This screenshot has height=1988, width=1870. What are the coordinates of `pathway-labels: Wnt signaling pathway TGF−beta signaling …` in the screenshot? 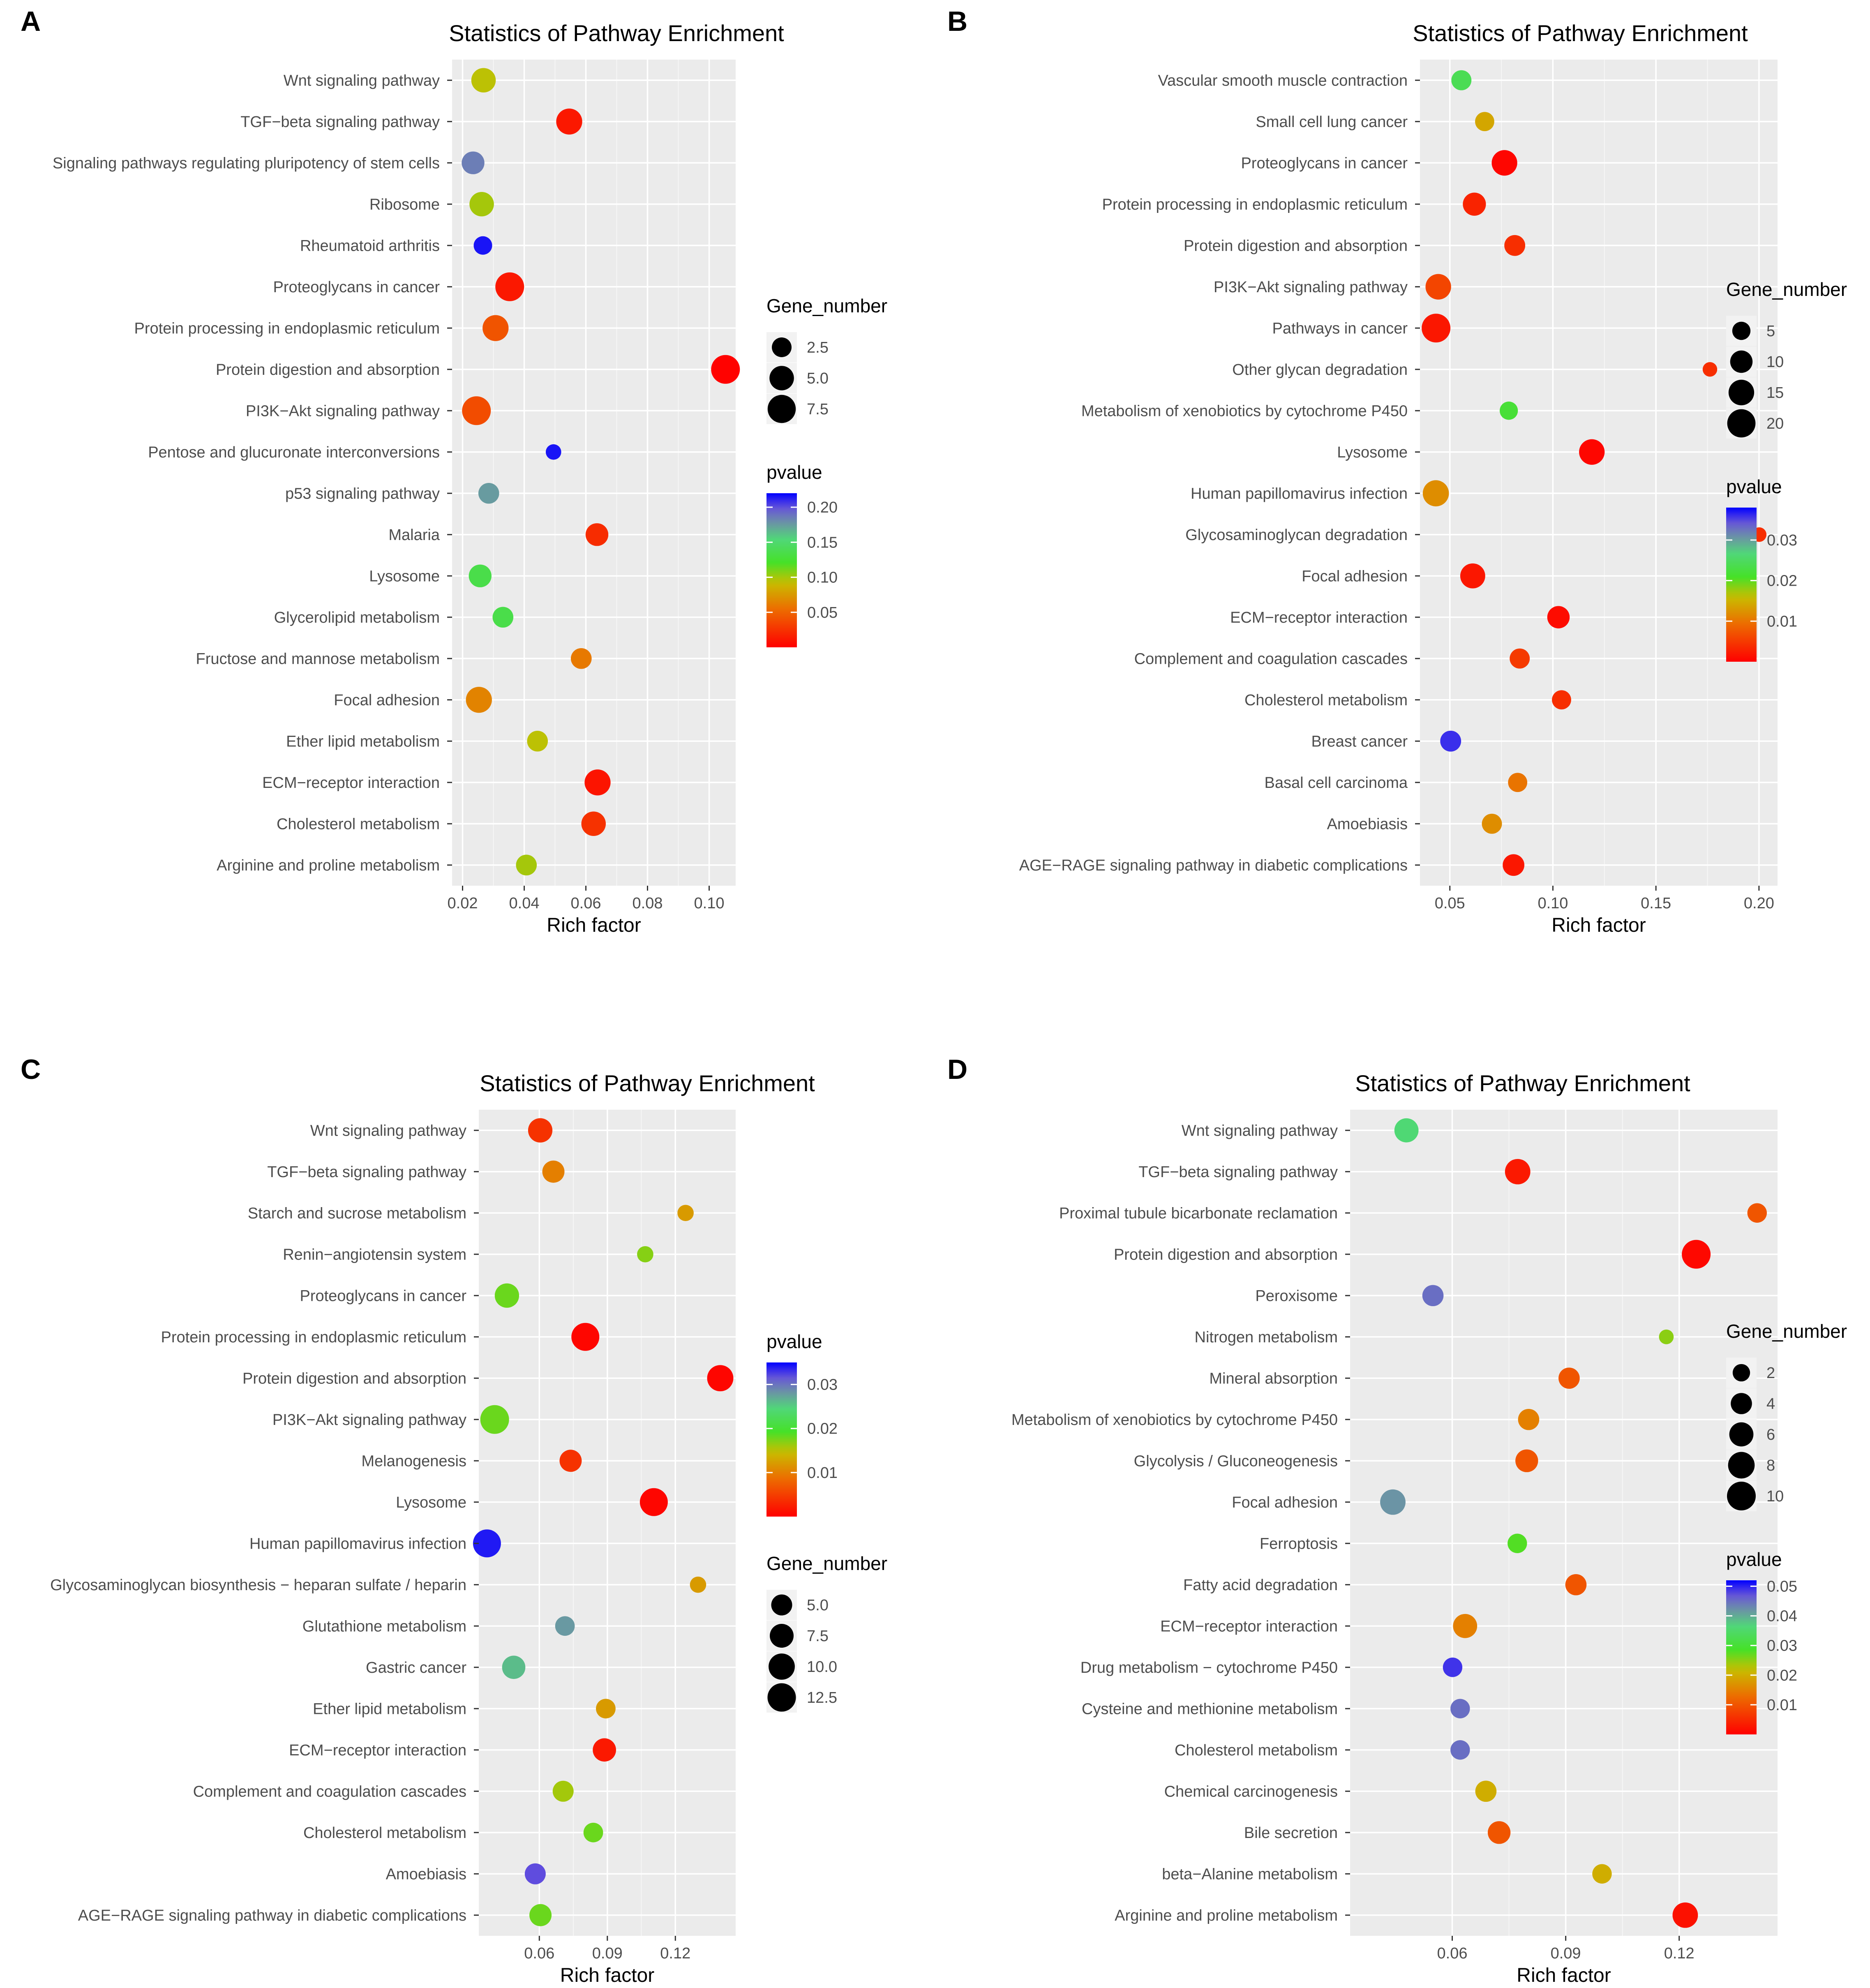 It's located at (1180, 1523).